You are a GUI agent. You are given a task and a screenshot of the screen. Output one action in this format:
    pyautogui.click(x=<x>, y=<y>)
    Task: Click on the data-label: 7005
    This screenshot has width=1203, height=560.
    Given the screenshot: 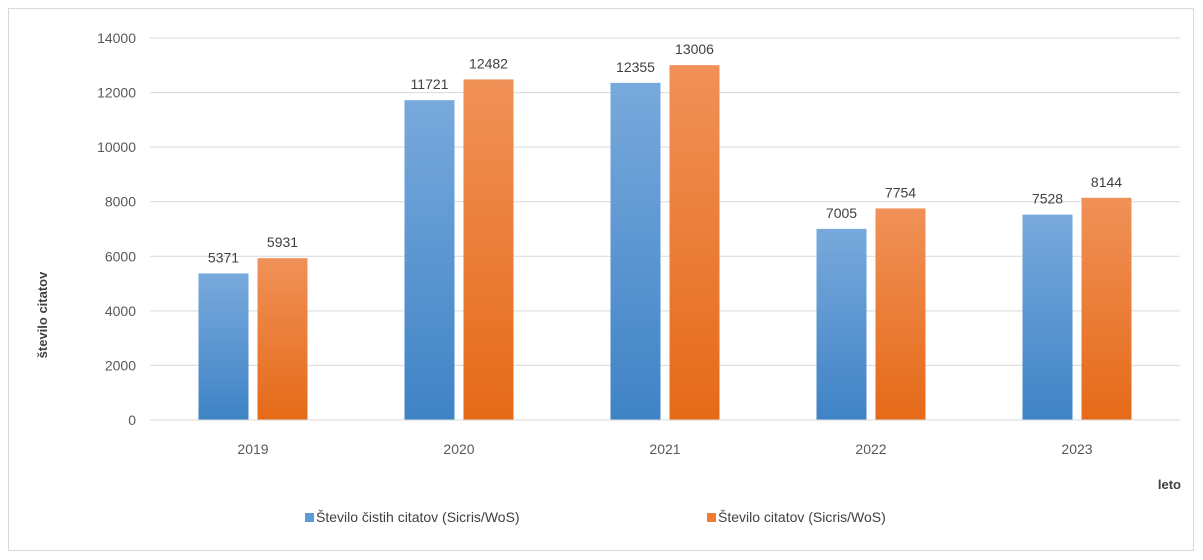 What is the action you would take?
    pyautogui.click(x=841, y=213)
    